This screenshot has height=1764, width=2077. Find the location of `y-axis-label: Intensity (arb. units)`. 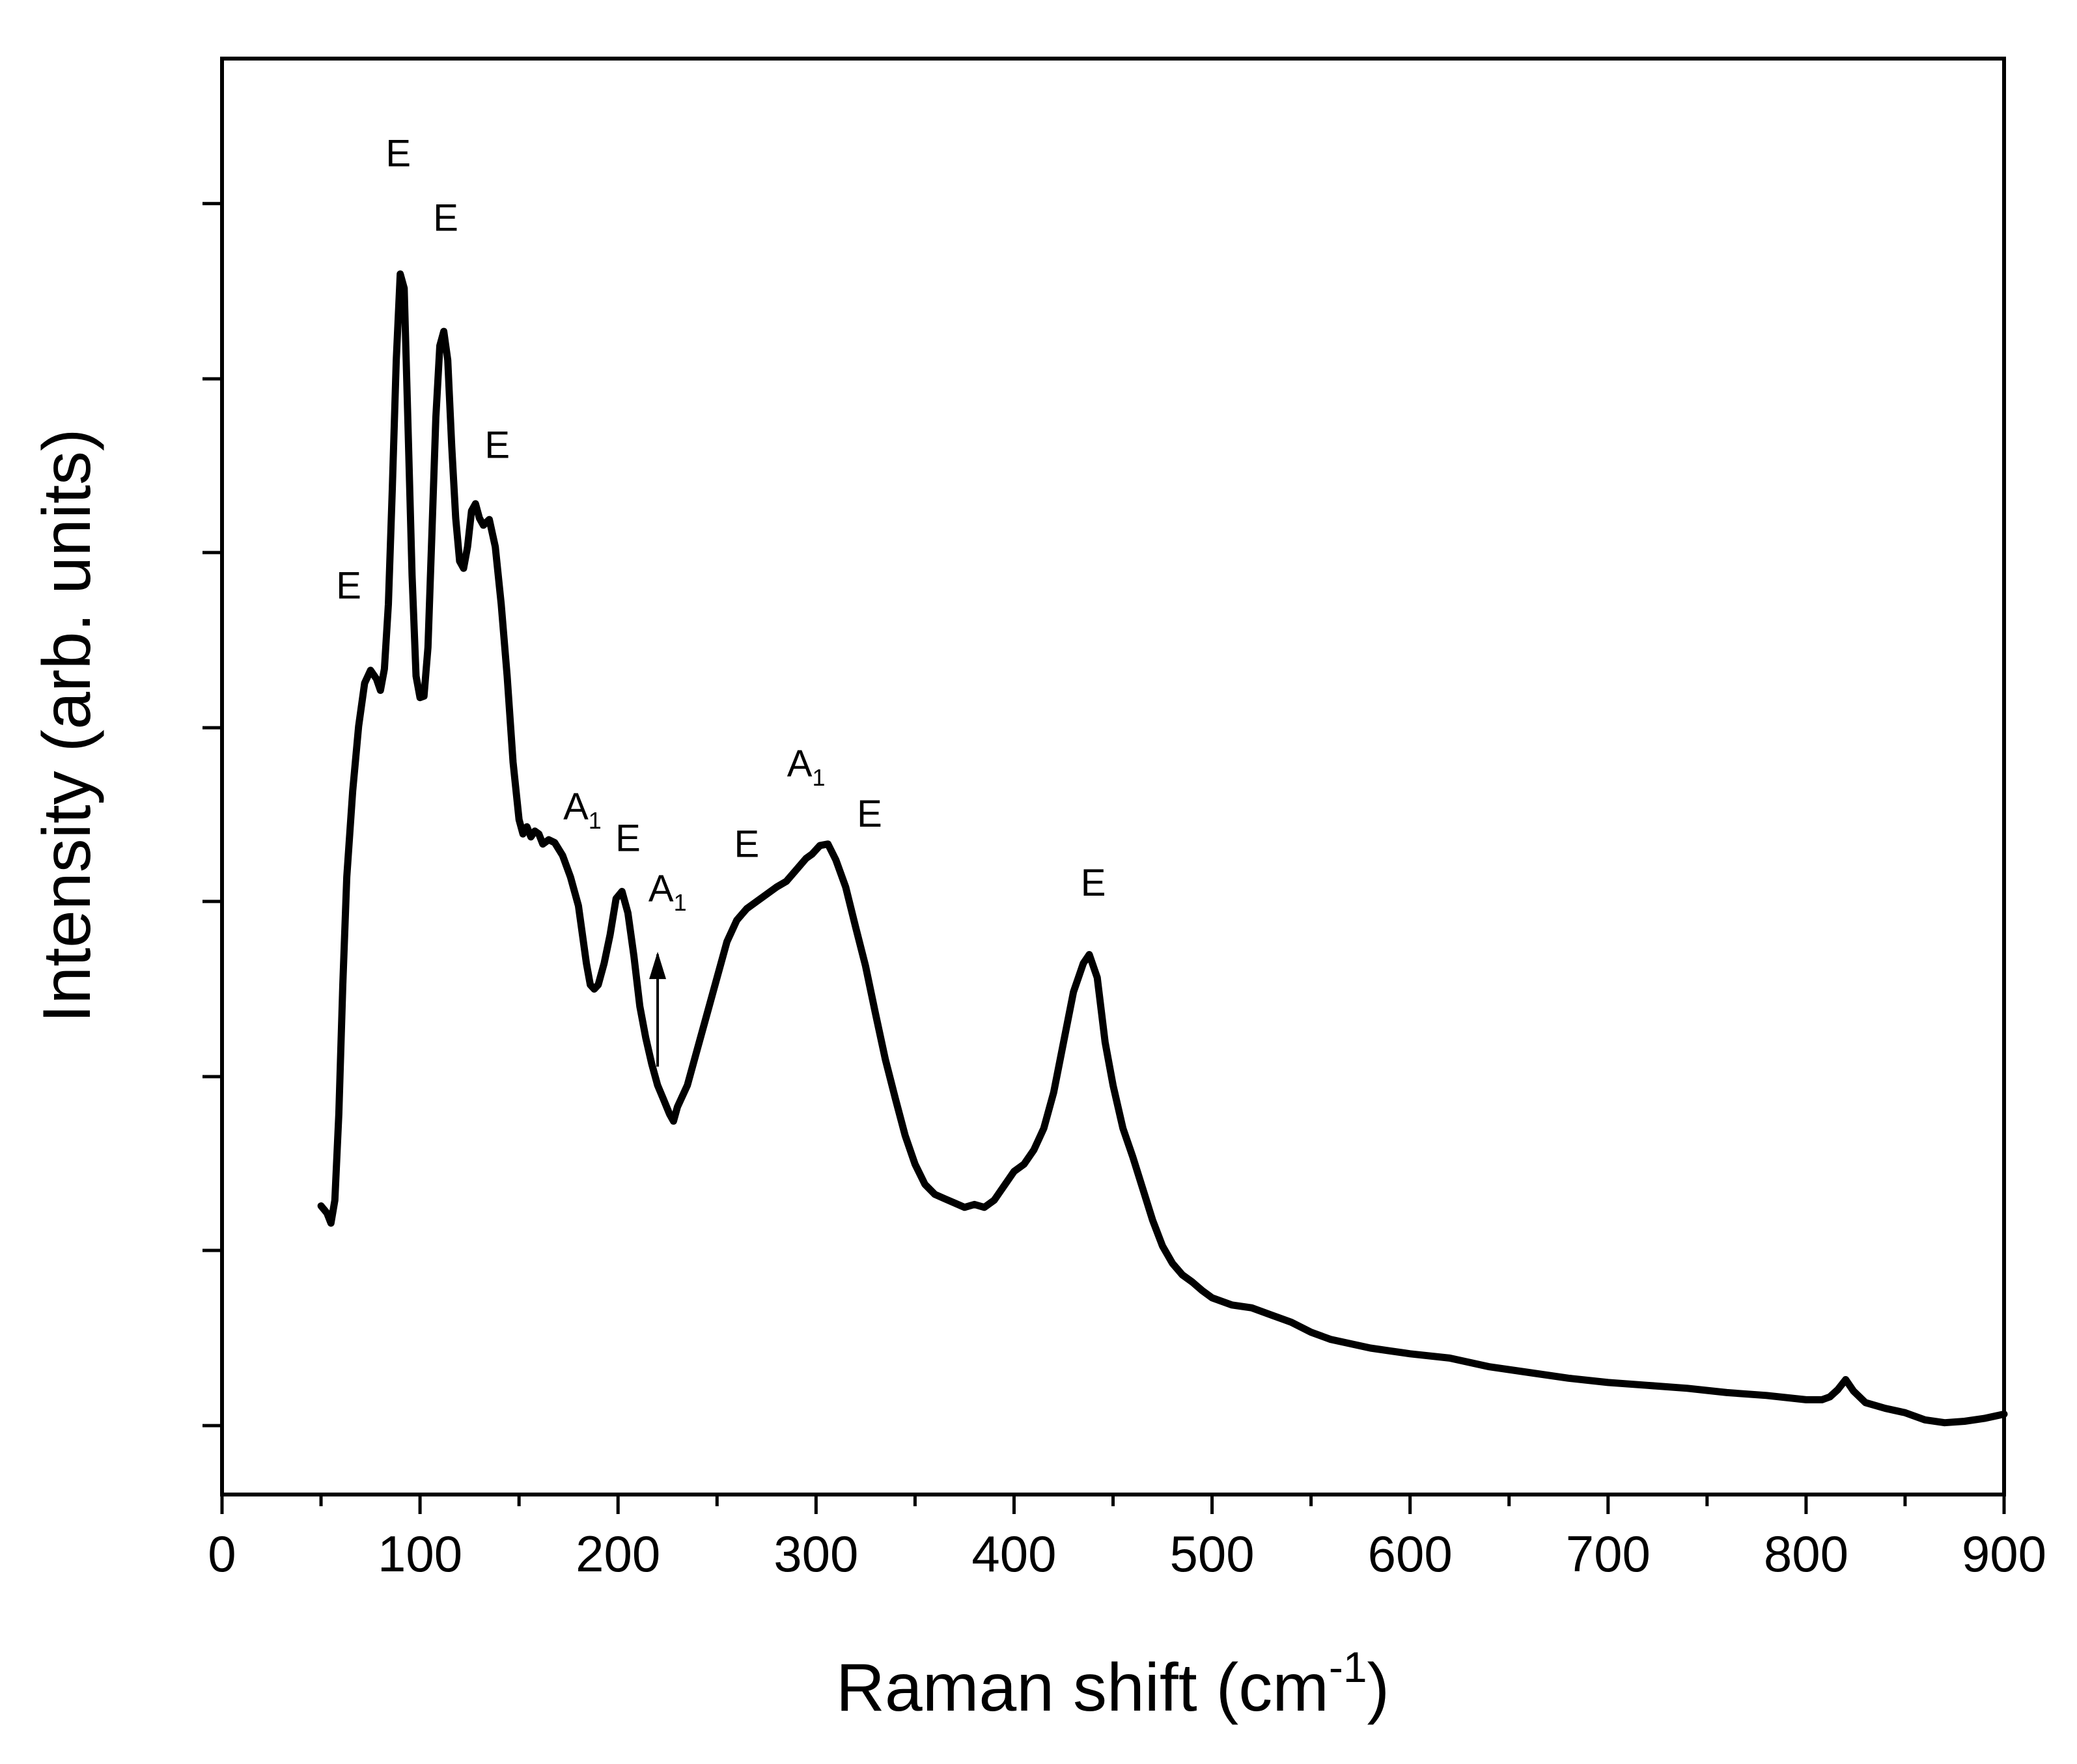

y-axis-label: Intensity (arb. units) is located at coordinates (67, 725).